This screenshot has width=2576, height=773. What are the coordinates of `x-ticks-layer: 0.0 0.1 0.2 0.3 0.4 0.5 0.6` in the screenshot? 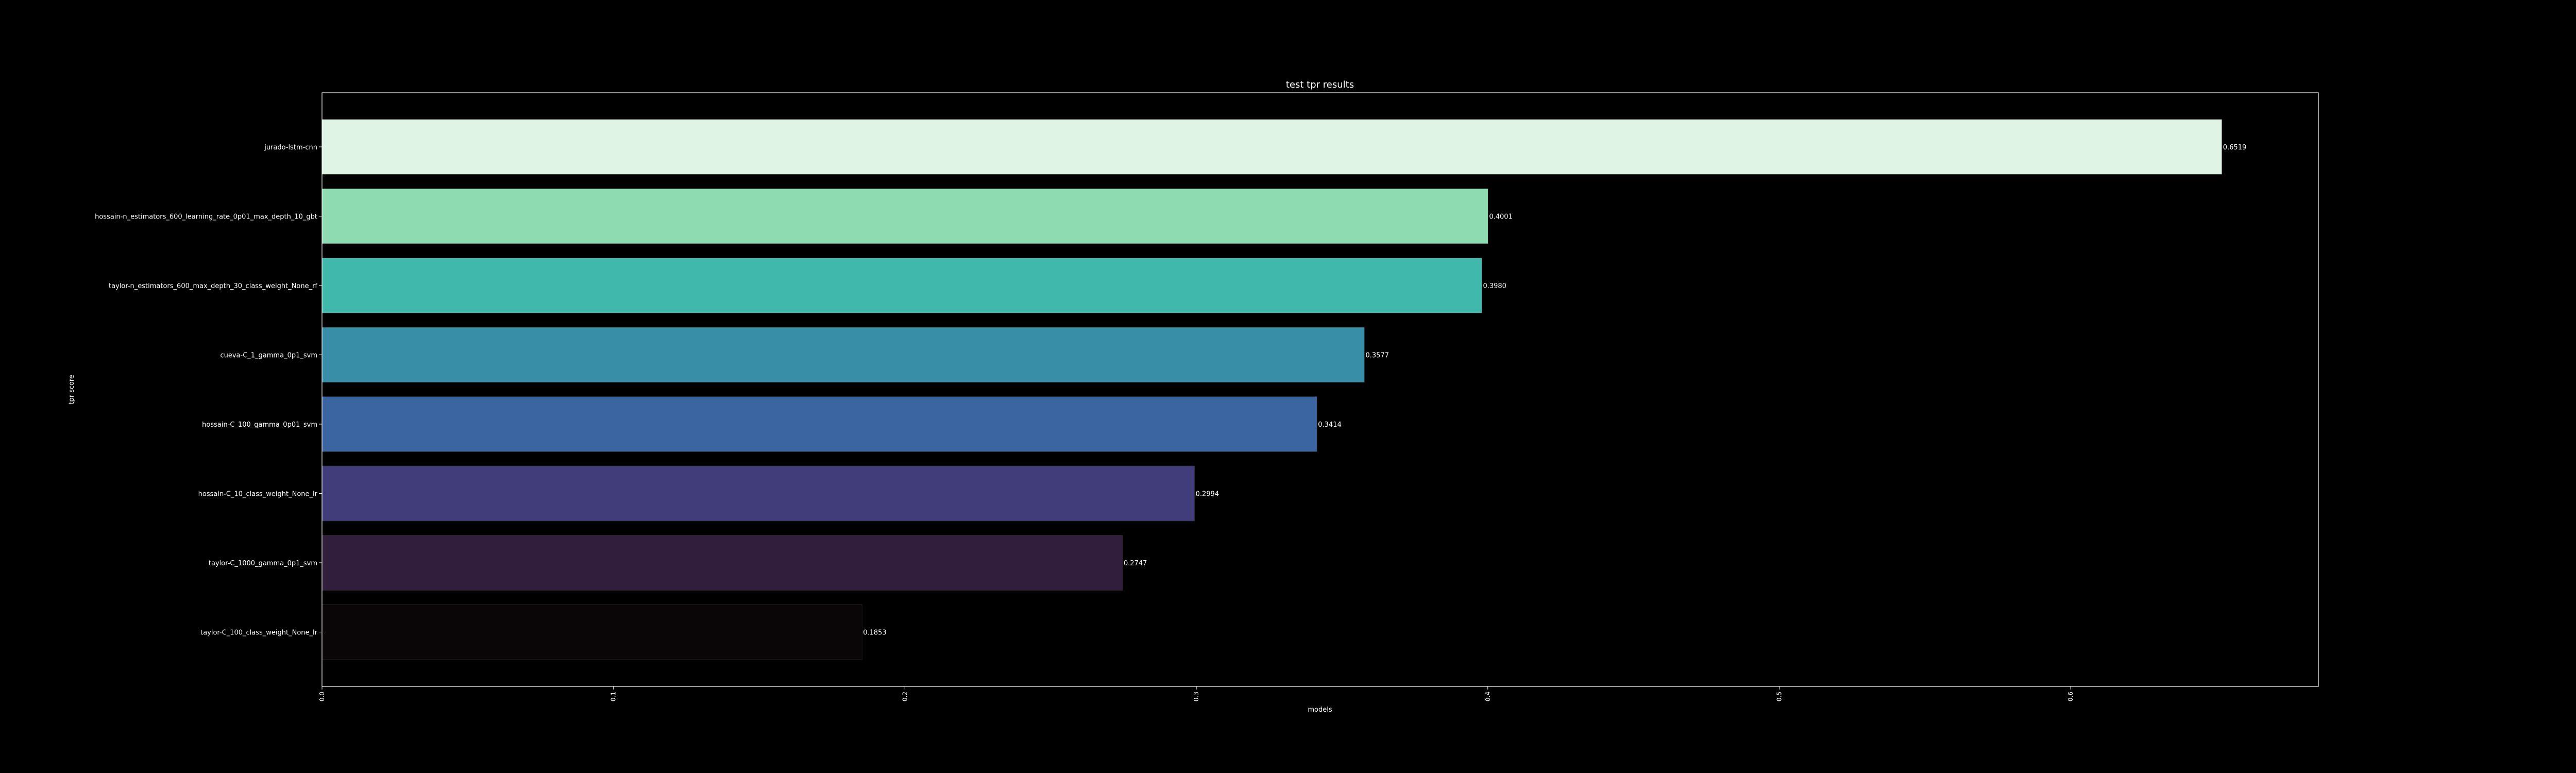 It's located at (1196, 693).